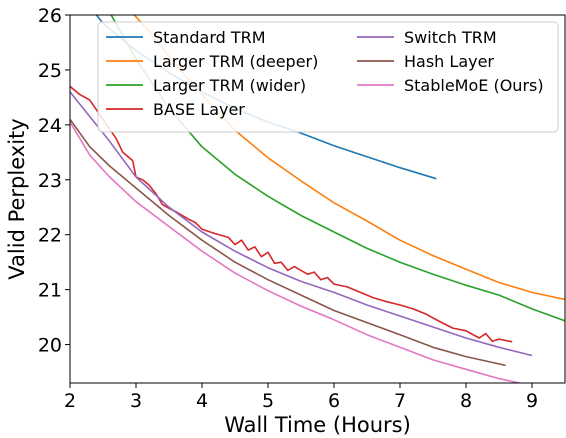 This screenshot has width=566, height=438. What do you see at coordinates (50, 291) in the screenshot?
I see `y-tick-label-1: 21` at bounding box center [50, 291].